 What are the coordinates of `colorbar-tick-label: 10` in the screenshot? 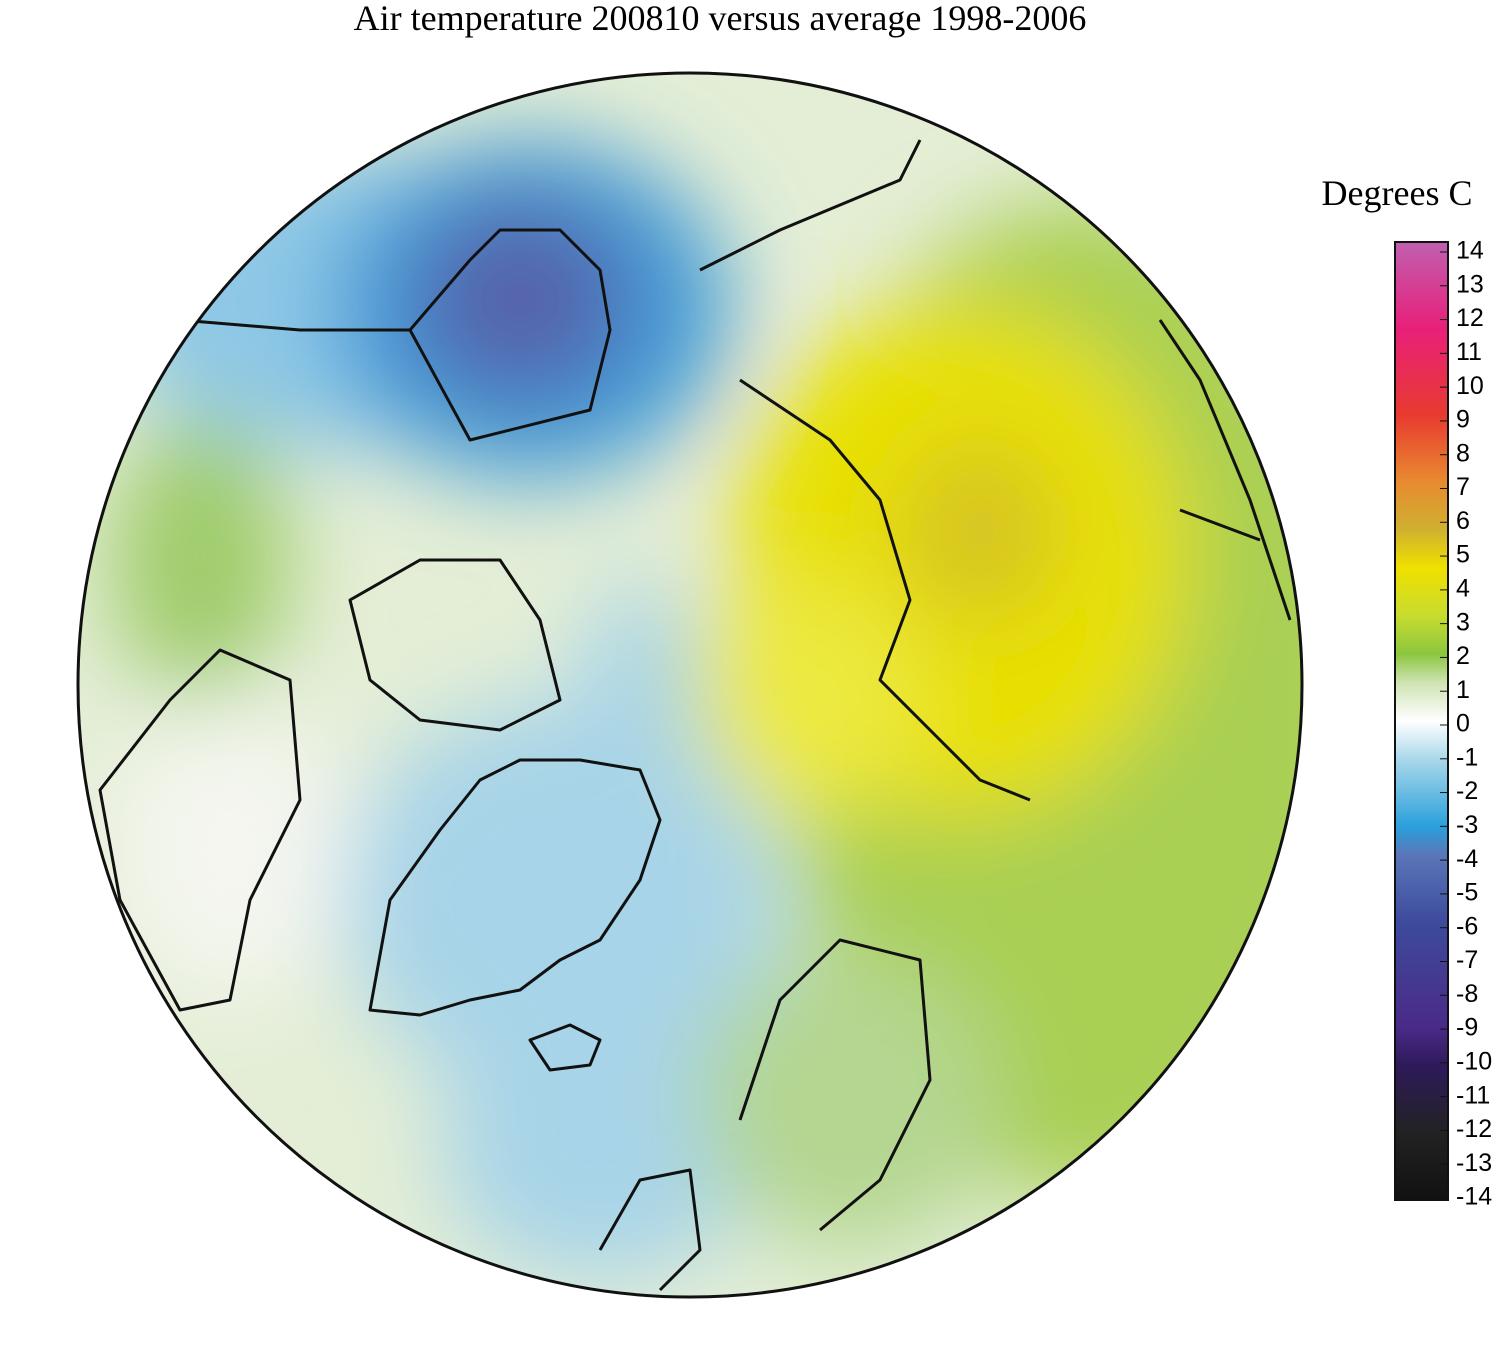 It's located at (1470, 386).